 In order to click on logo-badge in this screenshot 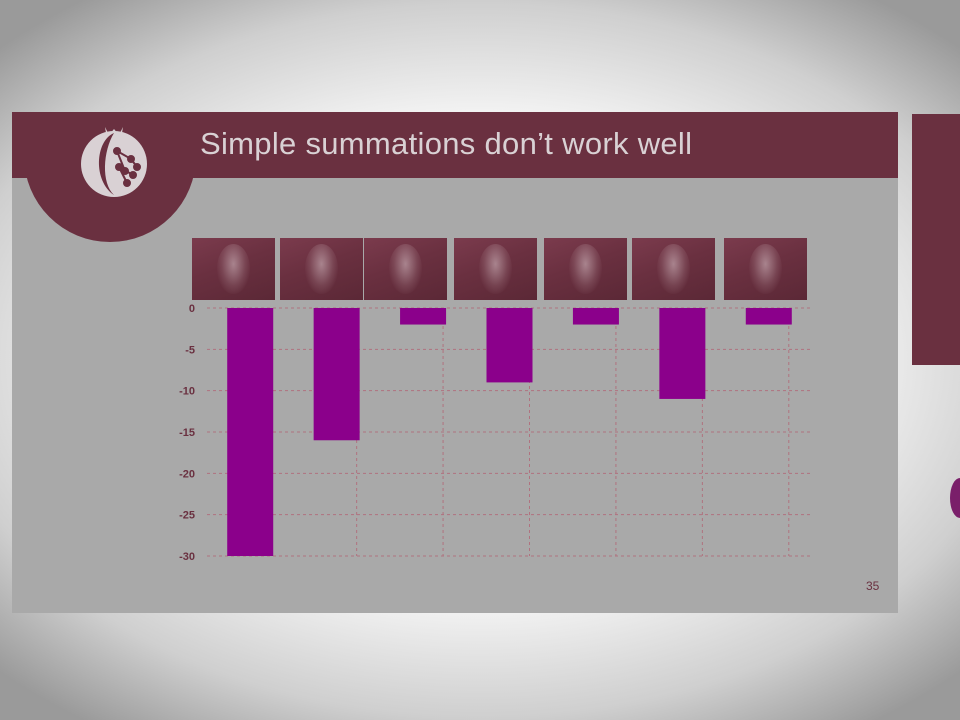, I will do `click(110, 177)`.